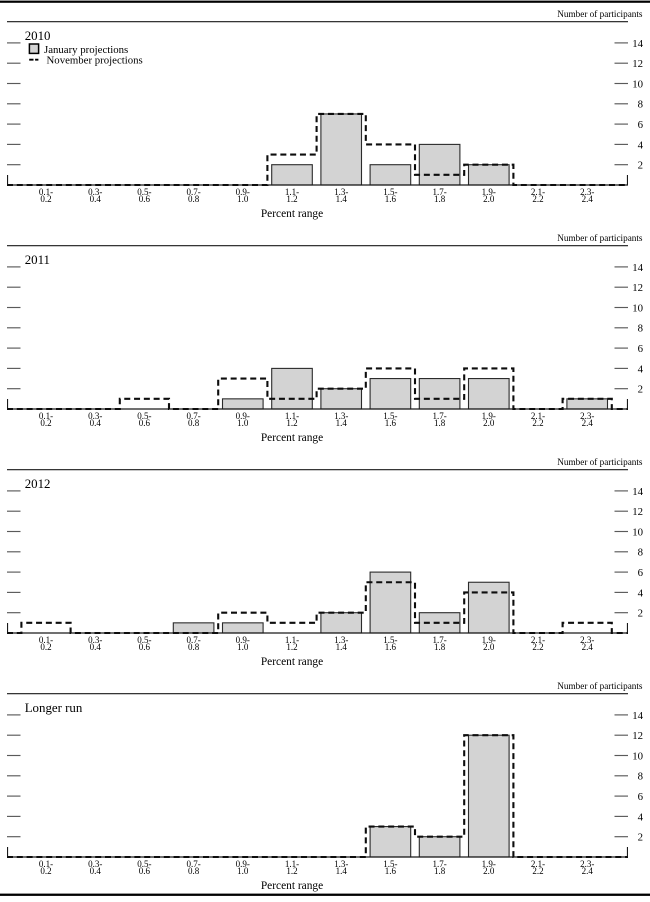 The height and width of the screenshot is (902, 650). Describe the element at coordinates (641, 817) in the screenshot. I see `svg-text: 4` at that location.